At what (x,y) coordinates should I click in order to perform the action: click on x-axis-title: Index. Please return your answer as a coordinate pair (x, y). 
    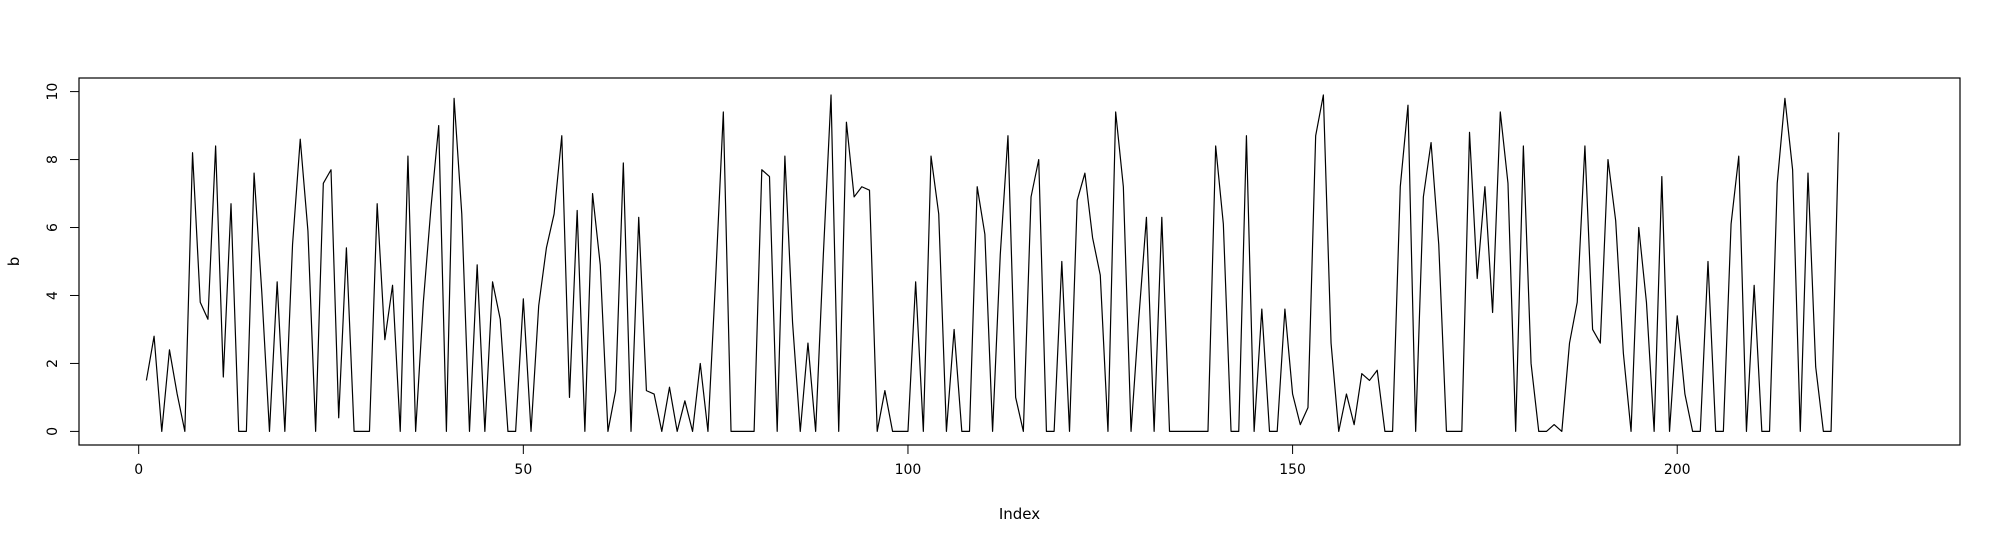
    Looking at the image, I should click on (1019, 514).